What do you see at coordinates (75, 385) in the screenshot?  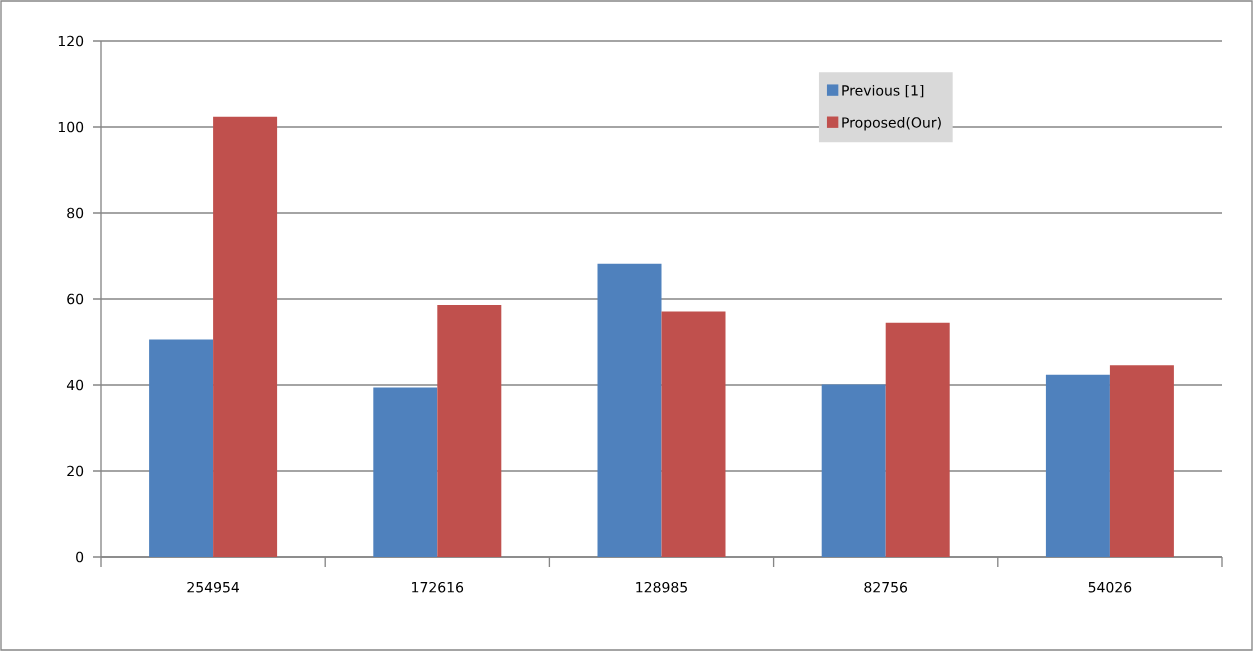 I see `y-tick-label: 40` at bounding box center [75, 385].